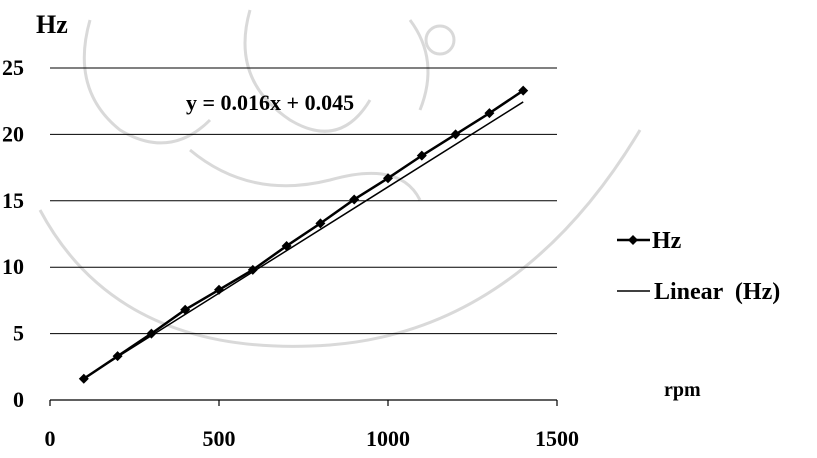 Image resolution: width=817 pixels, height=458 pixels. What do you see at coordinates (50, 438) in the screenshot?
I see `x-tick-label: 0` at bounding box center [50, 438].